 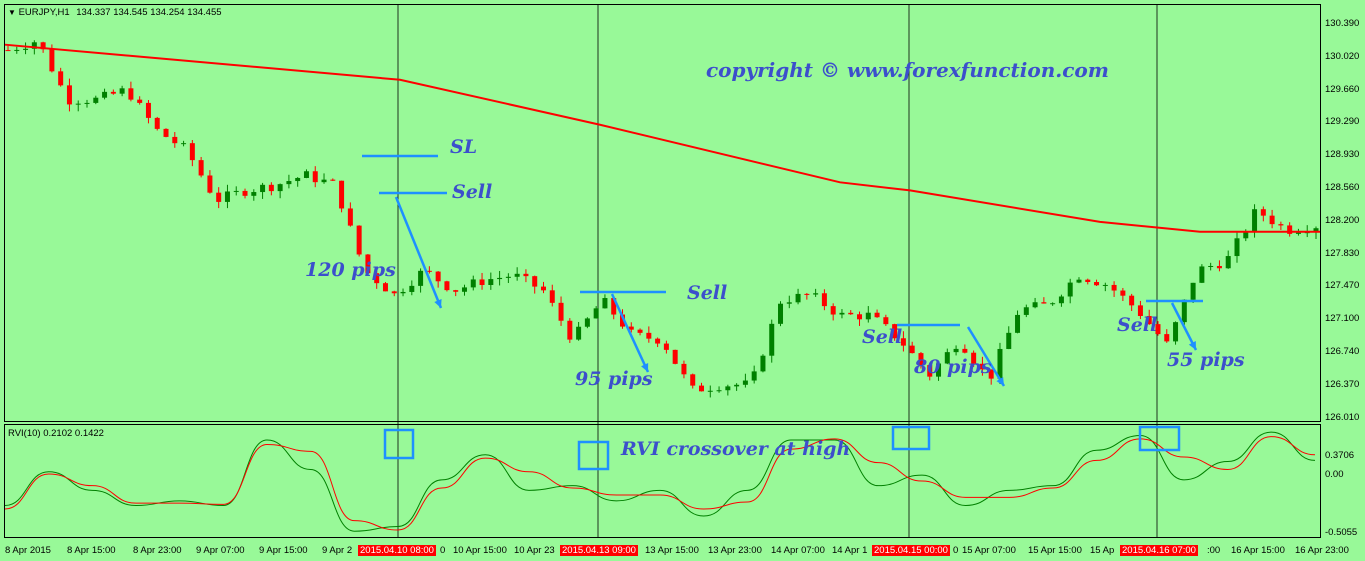 I want to click on pips-label-2: 95 pips, so click(x=614, y=379).